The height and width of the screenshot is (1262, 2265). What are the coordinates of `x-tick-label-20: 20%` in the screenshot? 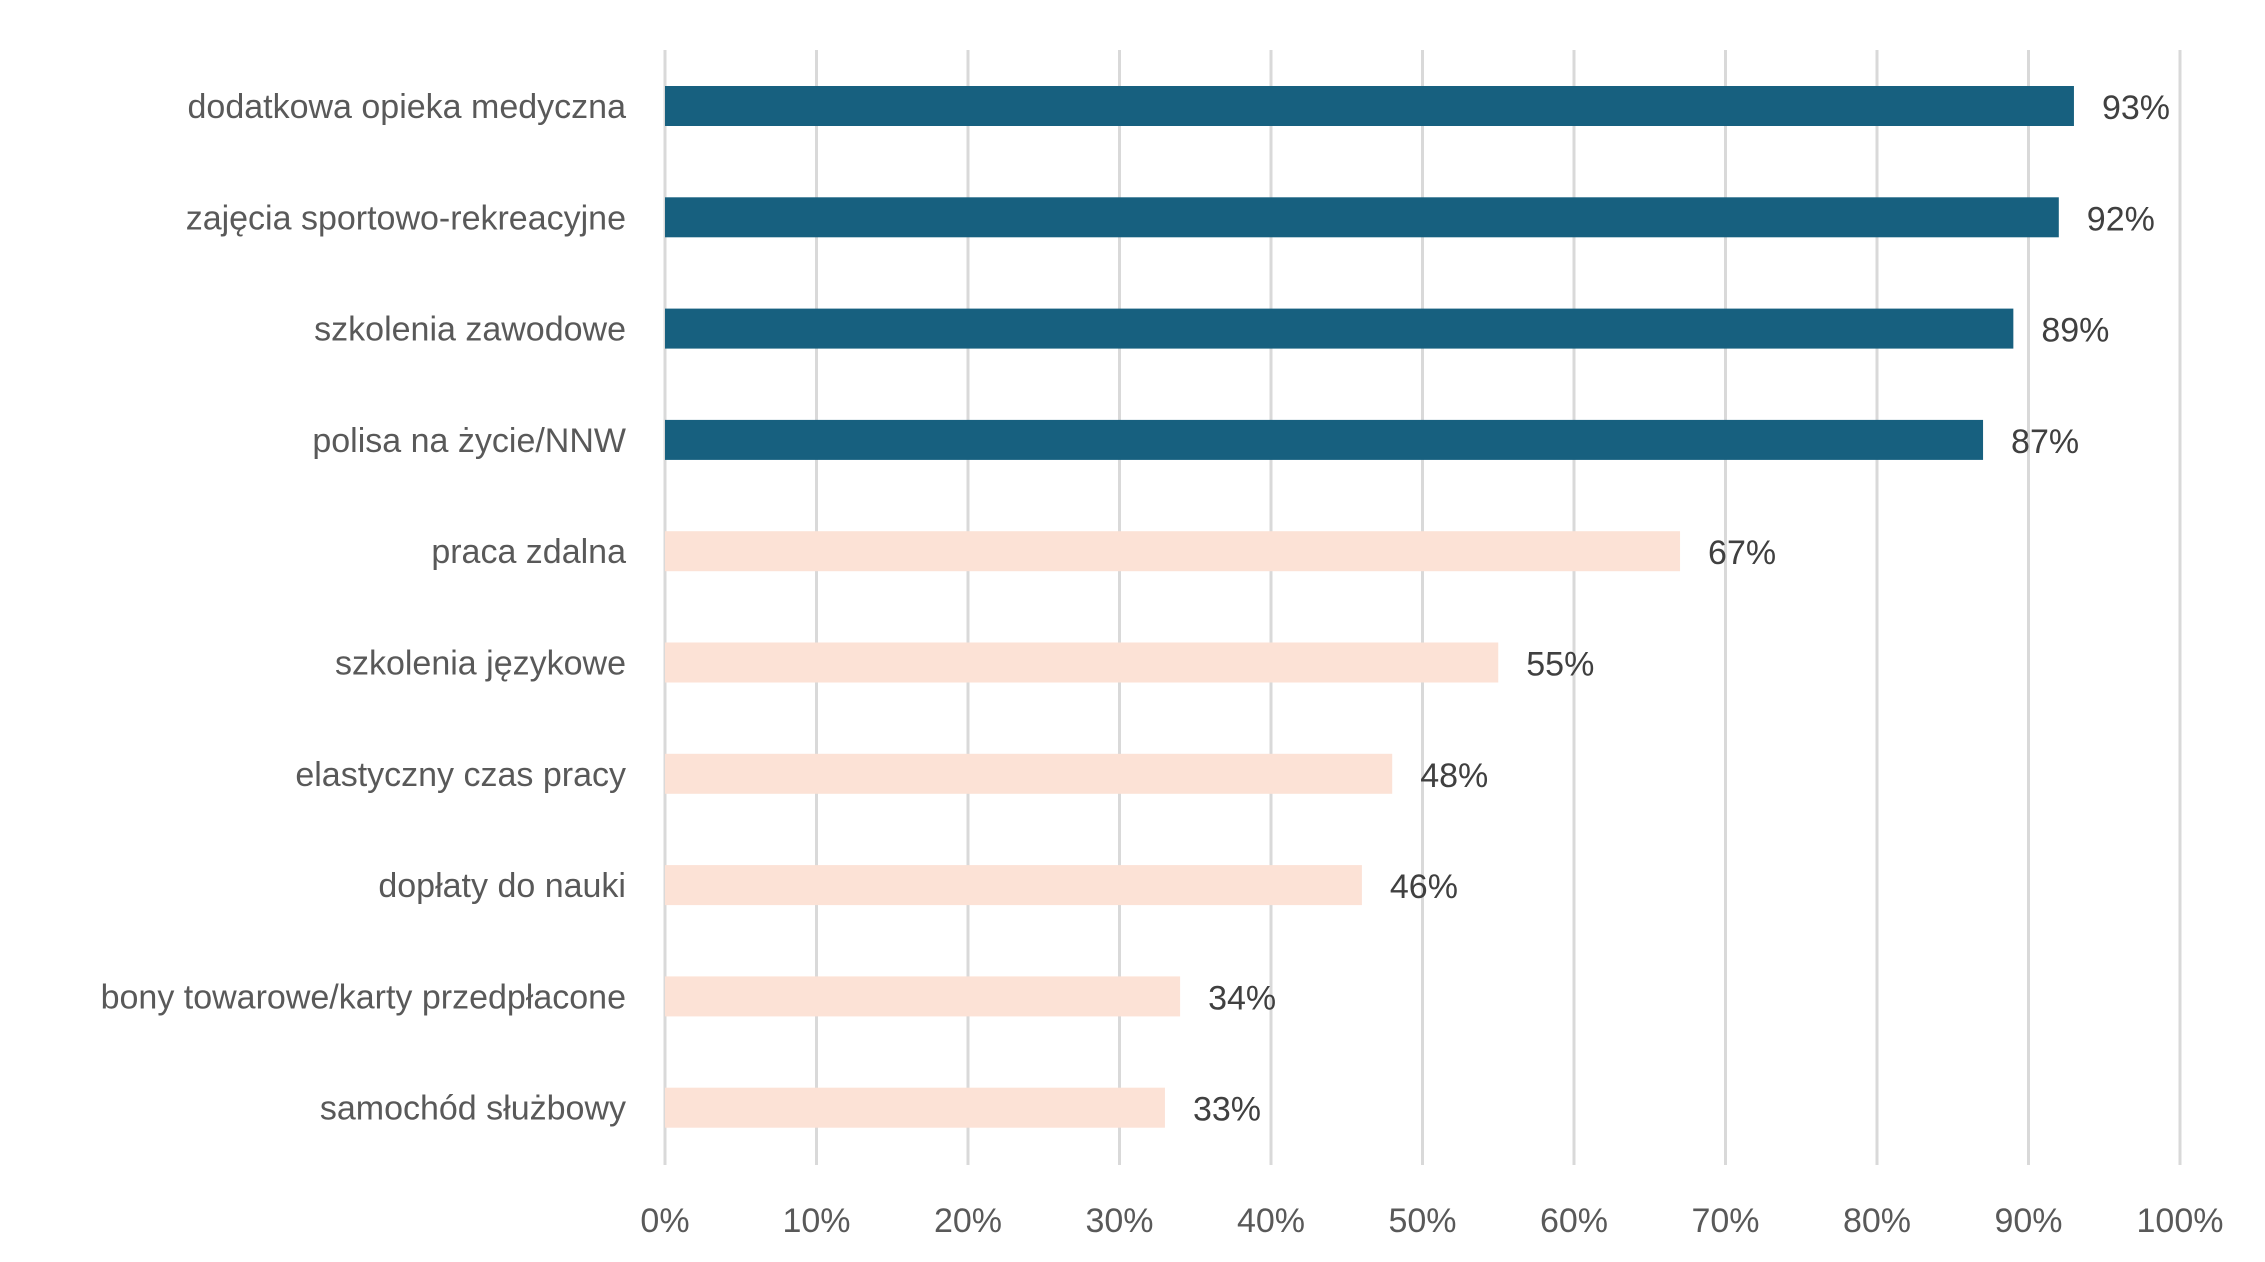 It's located at (968, 1221).